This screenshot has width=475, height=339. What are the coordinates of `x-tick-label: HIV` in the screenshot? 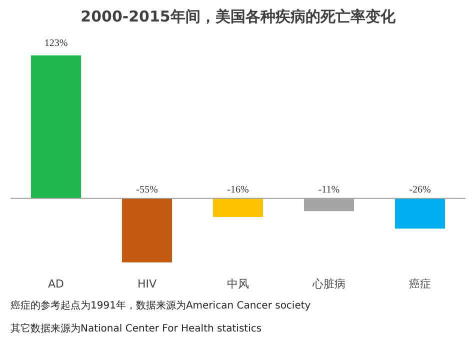 It's located at (147, 284).